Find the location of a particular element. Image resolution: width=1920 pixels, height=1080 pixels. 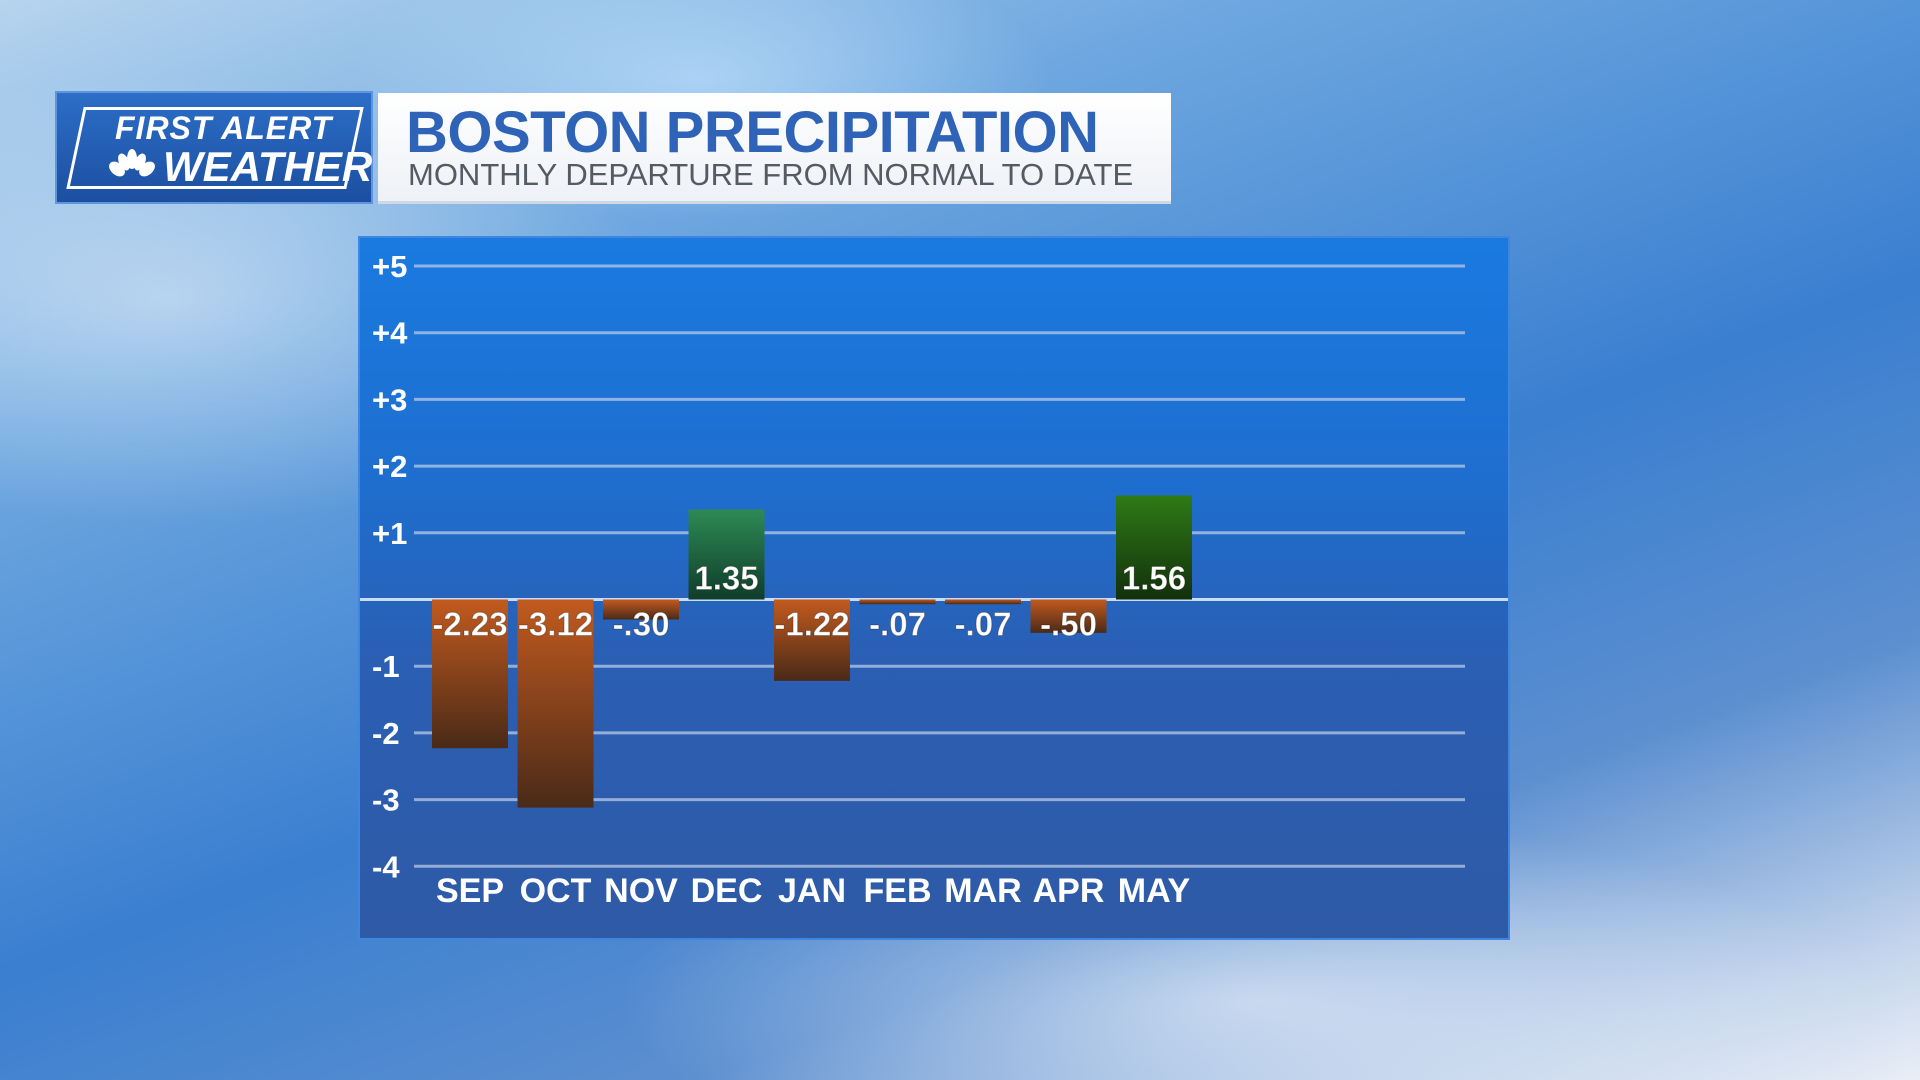

logo-line2: WEATHER is located at coordinates (268, 166).